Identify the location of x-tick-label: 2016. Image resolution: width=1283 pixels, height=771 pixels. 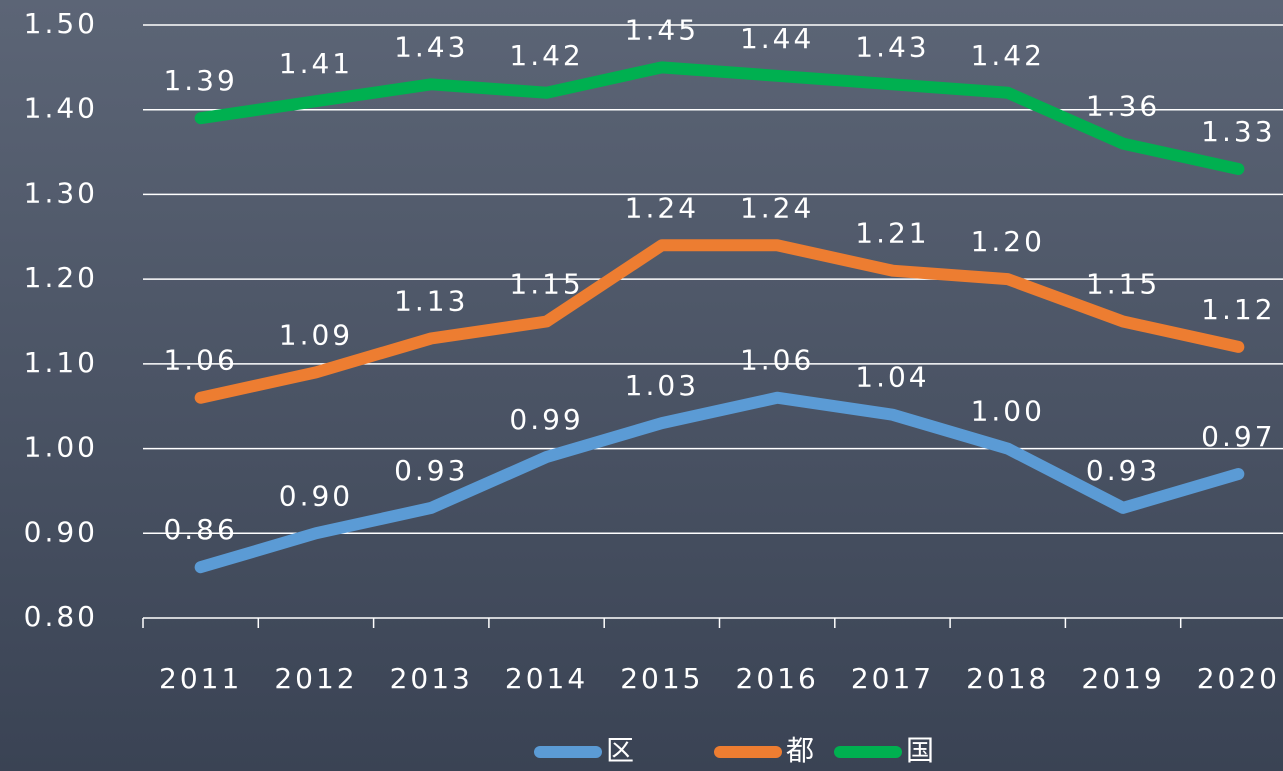
(777, 678).